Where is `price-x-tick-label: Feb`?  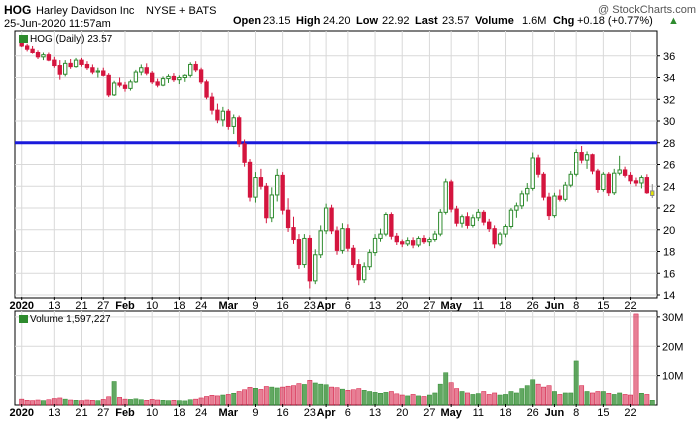 price-x-tick-label: Feb is located at coordinates (125, 306).